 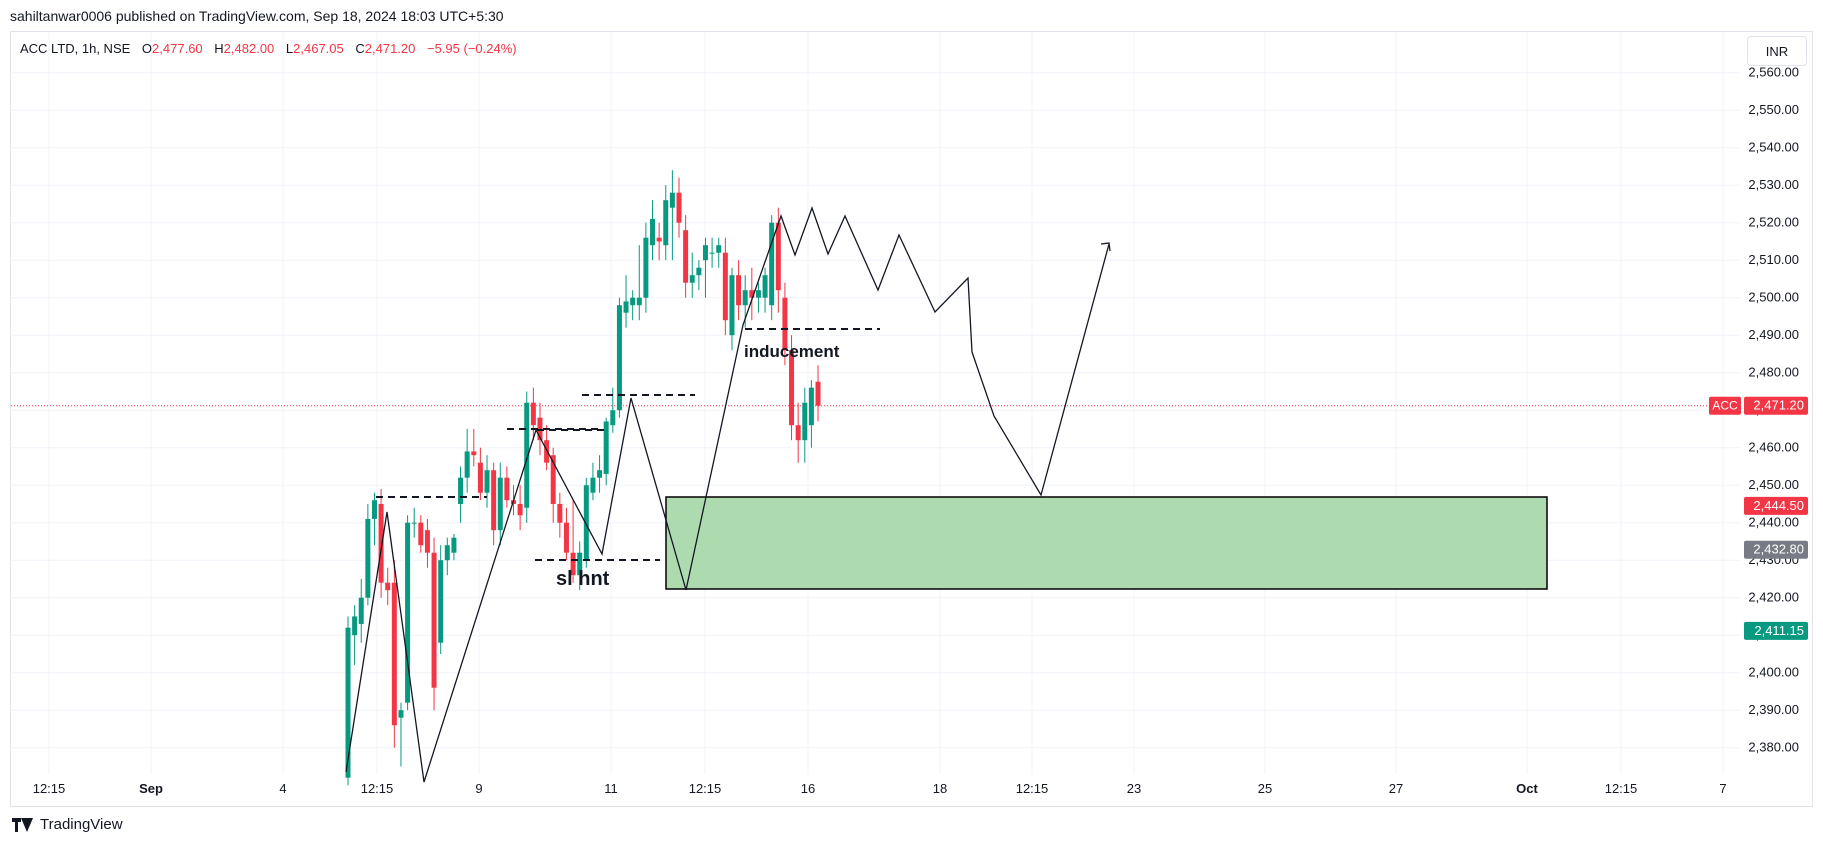 I want to click on y-tick-label: 2,390.00, so click(x=1773, y=709).